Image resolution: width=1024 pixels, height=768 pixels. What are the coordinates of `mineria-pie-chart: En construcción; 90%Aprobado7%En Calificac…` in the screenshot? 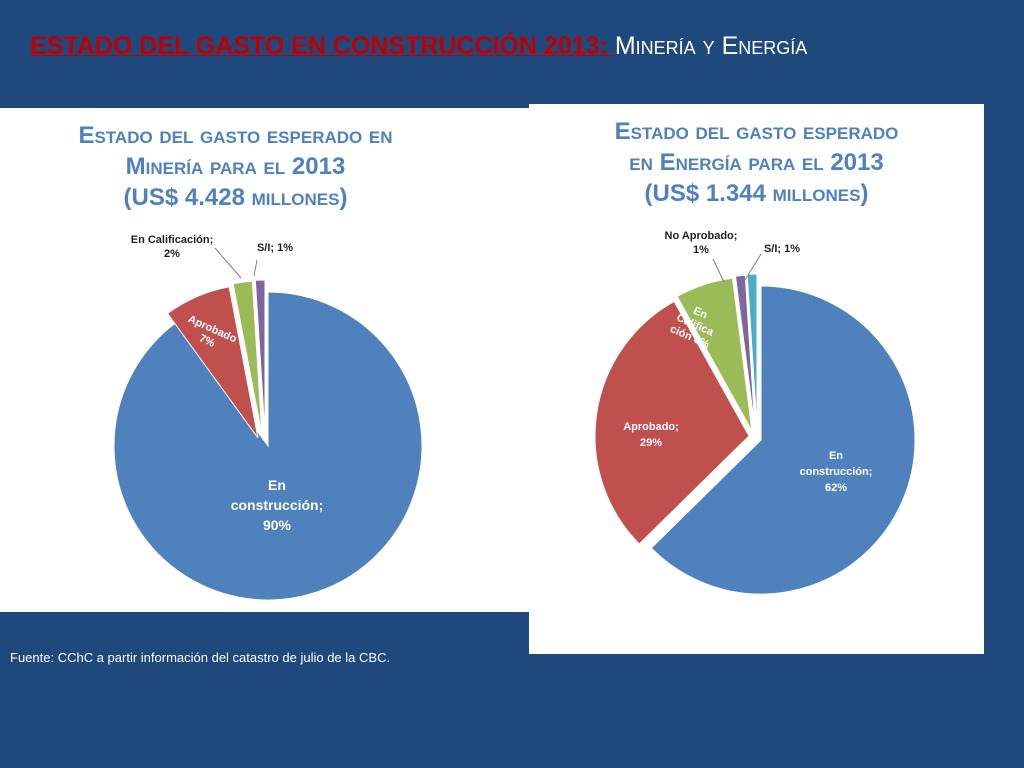 It's located at (268, 417).